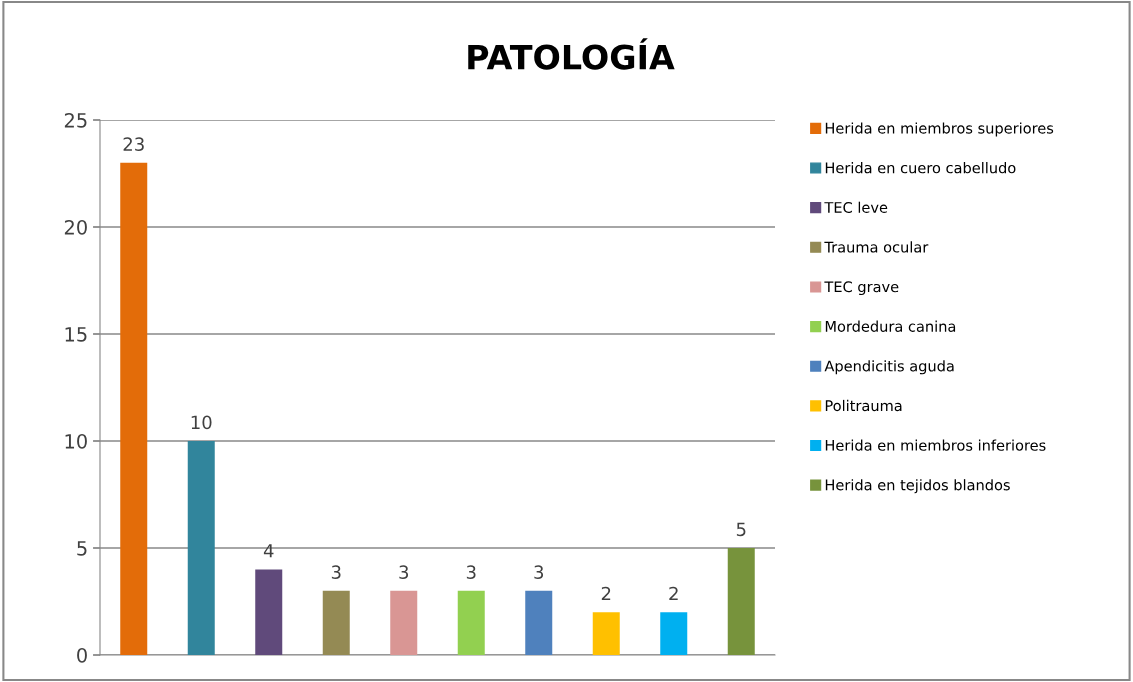  What do you see at coordinates (268, 551) in the screenshot?
I see `data-label: 4` at bounding box center [268, 551].